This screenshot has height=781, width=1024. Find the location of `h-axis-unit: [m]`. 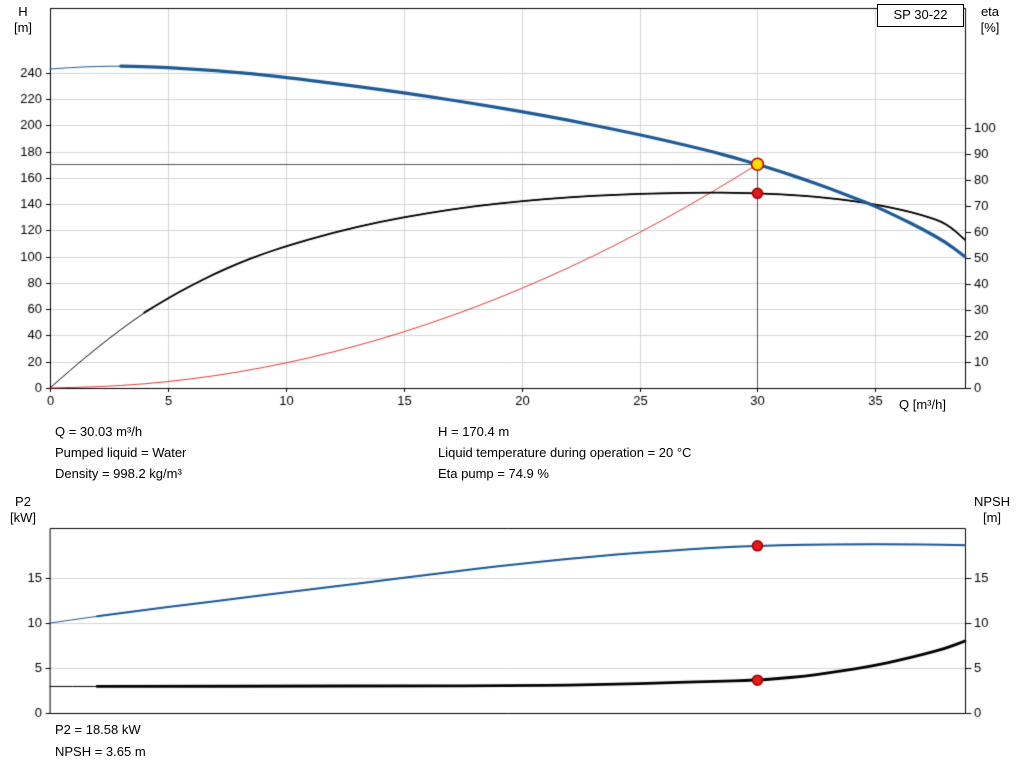

h-axis-unit: [m] is located at coordinates (23, 27).